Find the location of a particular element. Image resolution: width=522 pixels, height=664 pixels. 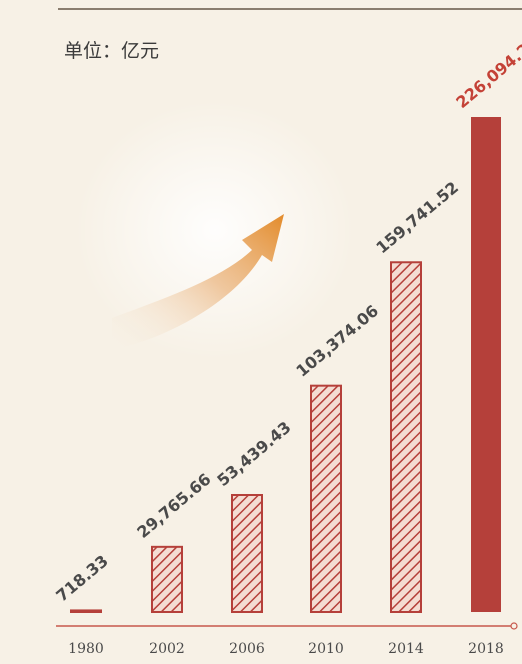

axis-end-marker is located at coordinates (514, 626).